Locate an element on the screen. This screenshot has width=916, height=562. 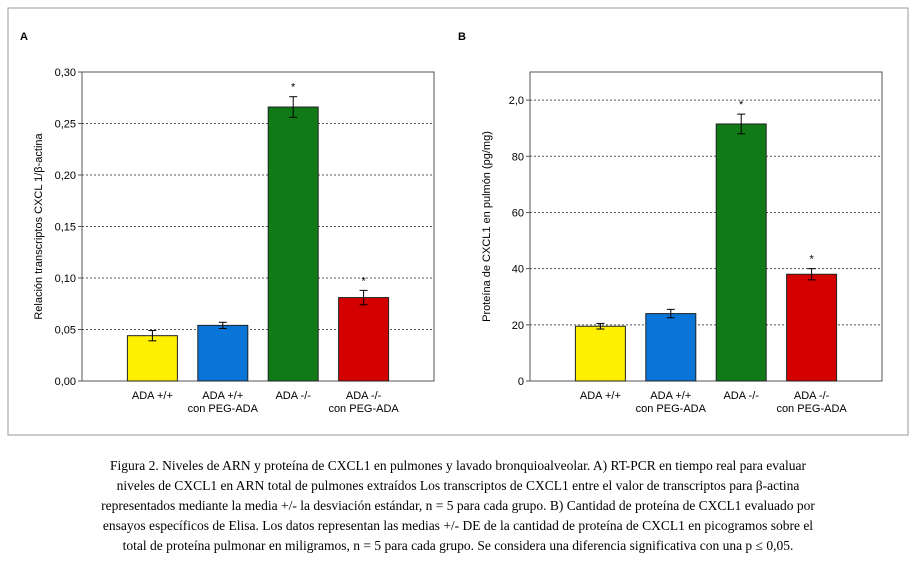
y-tick-label: 0,15 is located at coordinates (65, 228).